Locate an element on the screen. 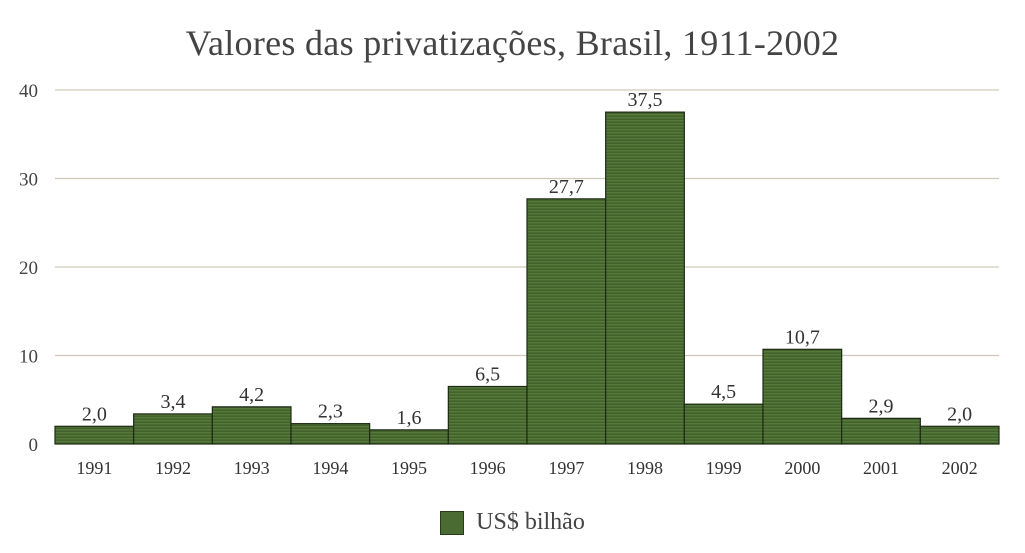 This screenshot has width=1025, height=553. x-tick-label-2000: 2000 is located at coordinates (802, 468).